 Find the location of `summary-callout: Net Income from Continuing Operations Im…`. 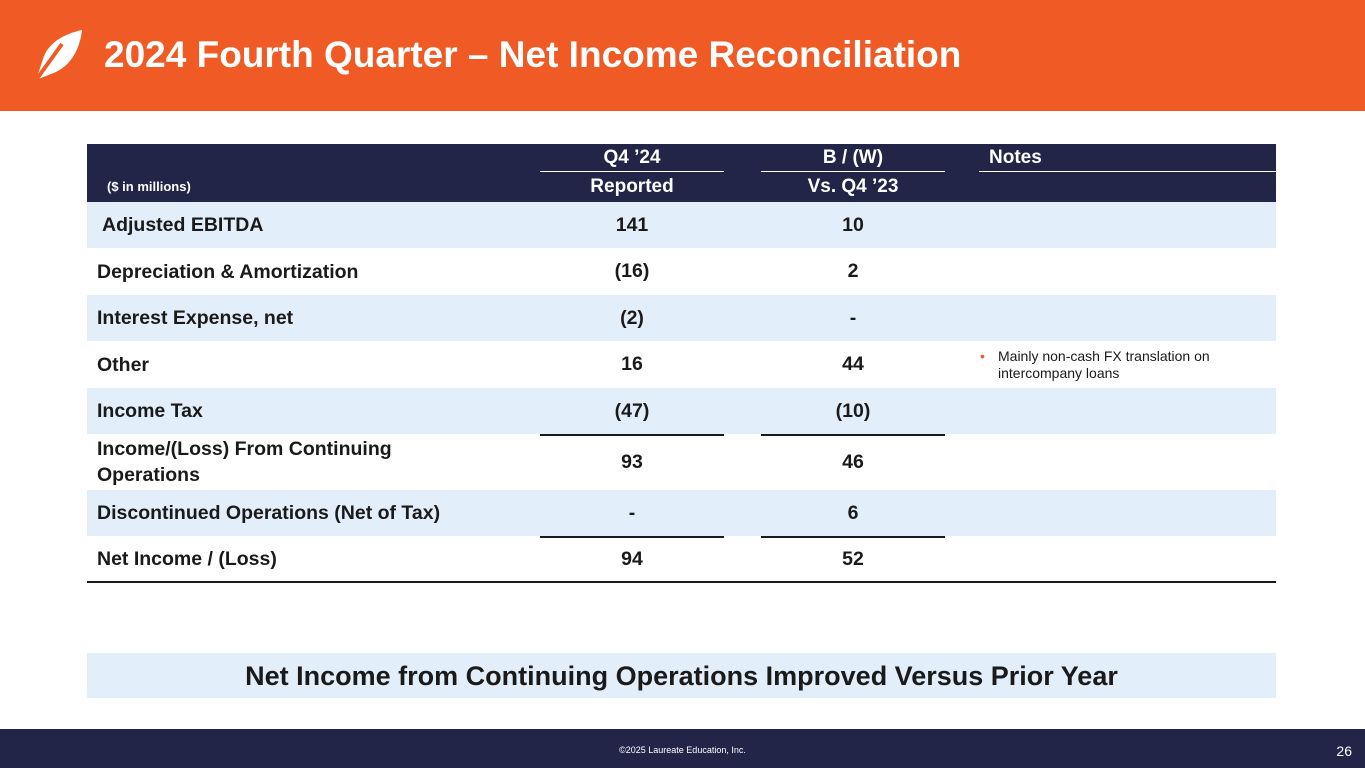

summary-callout: Net Income from Continuing Operations Im… is located at coordinates (681, 675).